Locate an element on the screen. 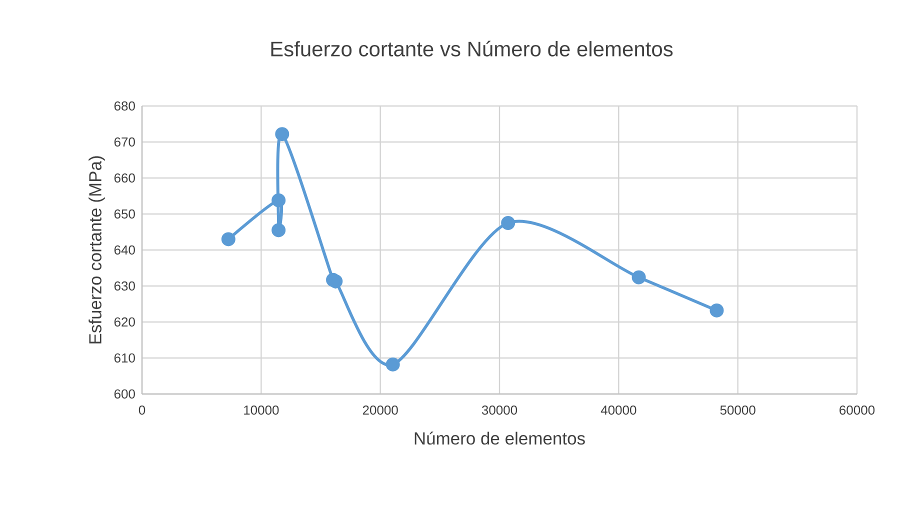 Image resolution: width=906 pixels, height=514 pixels. x-tick-label: 40000 is located at coordinates (618, 410).